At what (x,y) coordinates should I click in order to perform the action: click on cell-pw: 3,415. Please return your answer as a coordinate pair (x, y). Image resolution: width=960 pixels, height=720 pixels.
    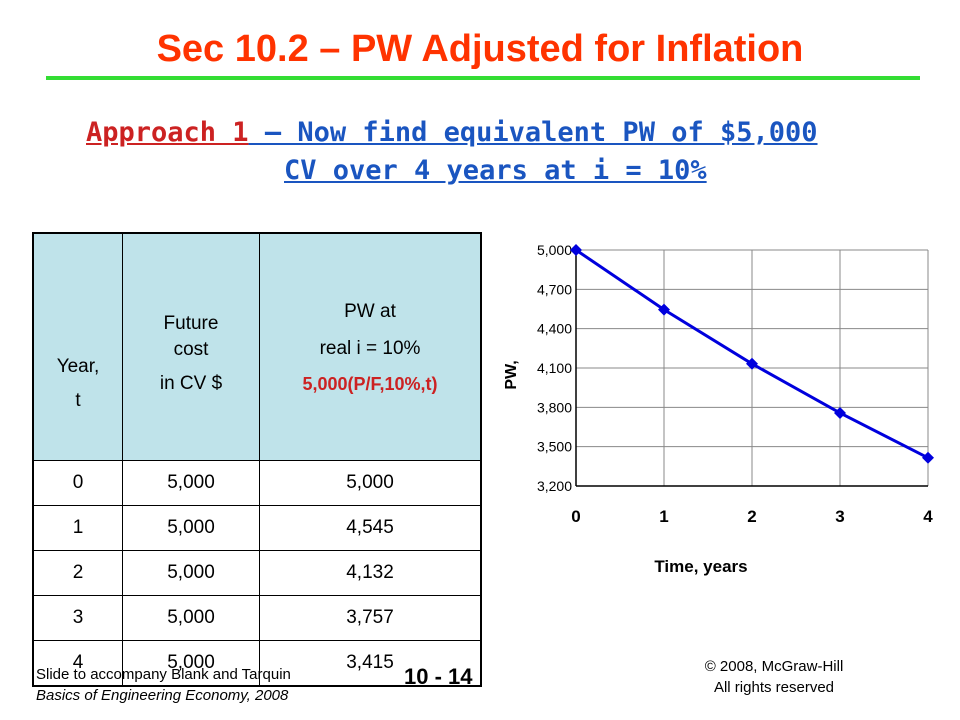
    Looking at the image, I should click on (370, 663).